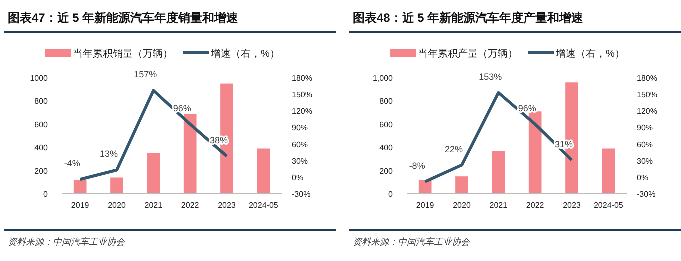  What do you see at coordinates (109, 154) in the screenshot?
I see `data-label: 13%` at bounding box center [109, 154].